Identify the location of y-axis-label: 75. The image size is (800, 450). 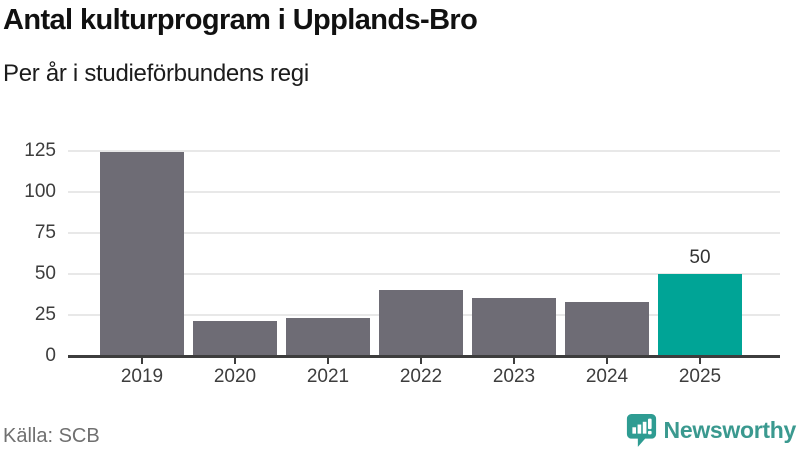
(45, 232).